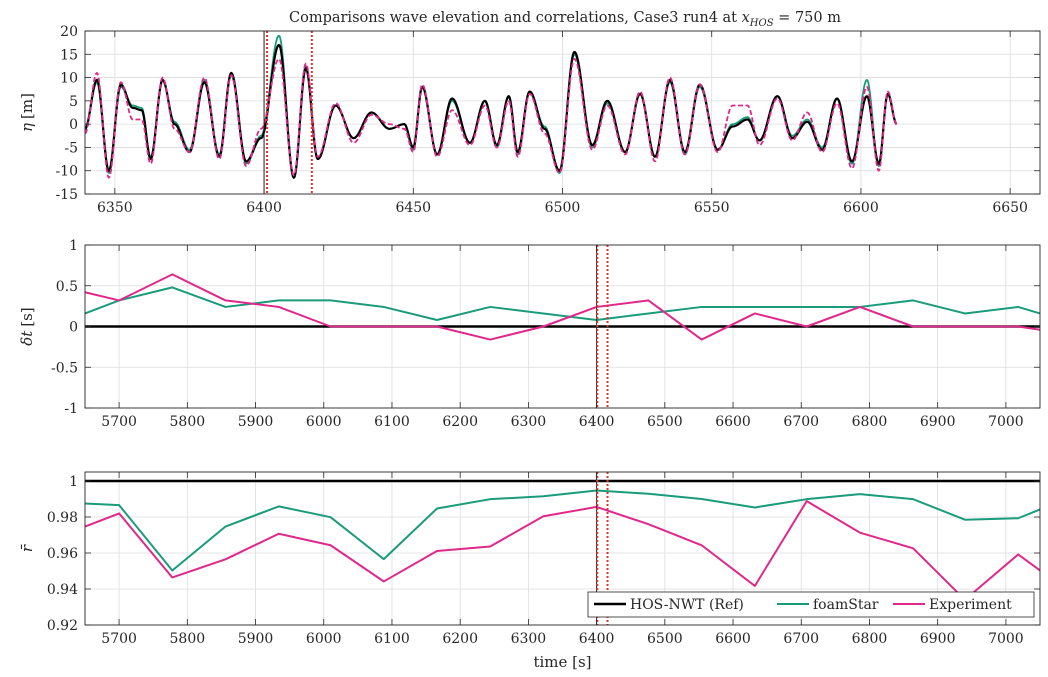 The width and height of the screenshot is (1048, 677). Describe the element at coordinates (69, 79) in the screenshot. I see `wave-elevation-y-tick-label: 10` at that location.